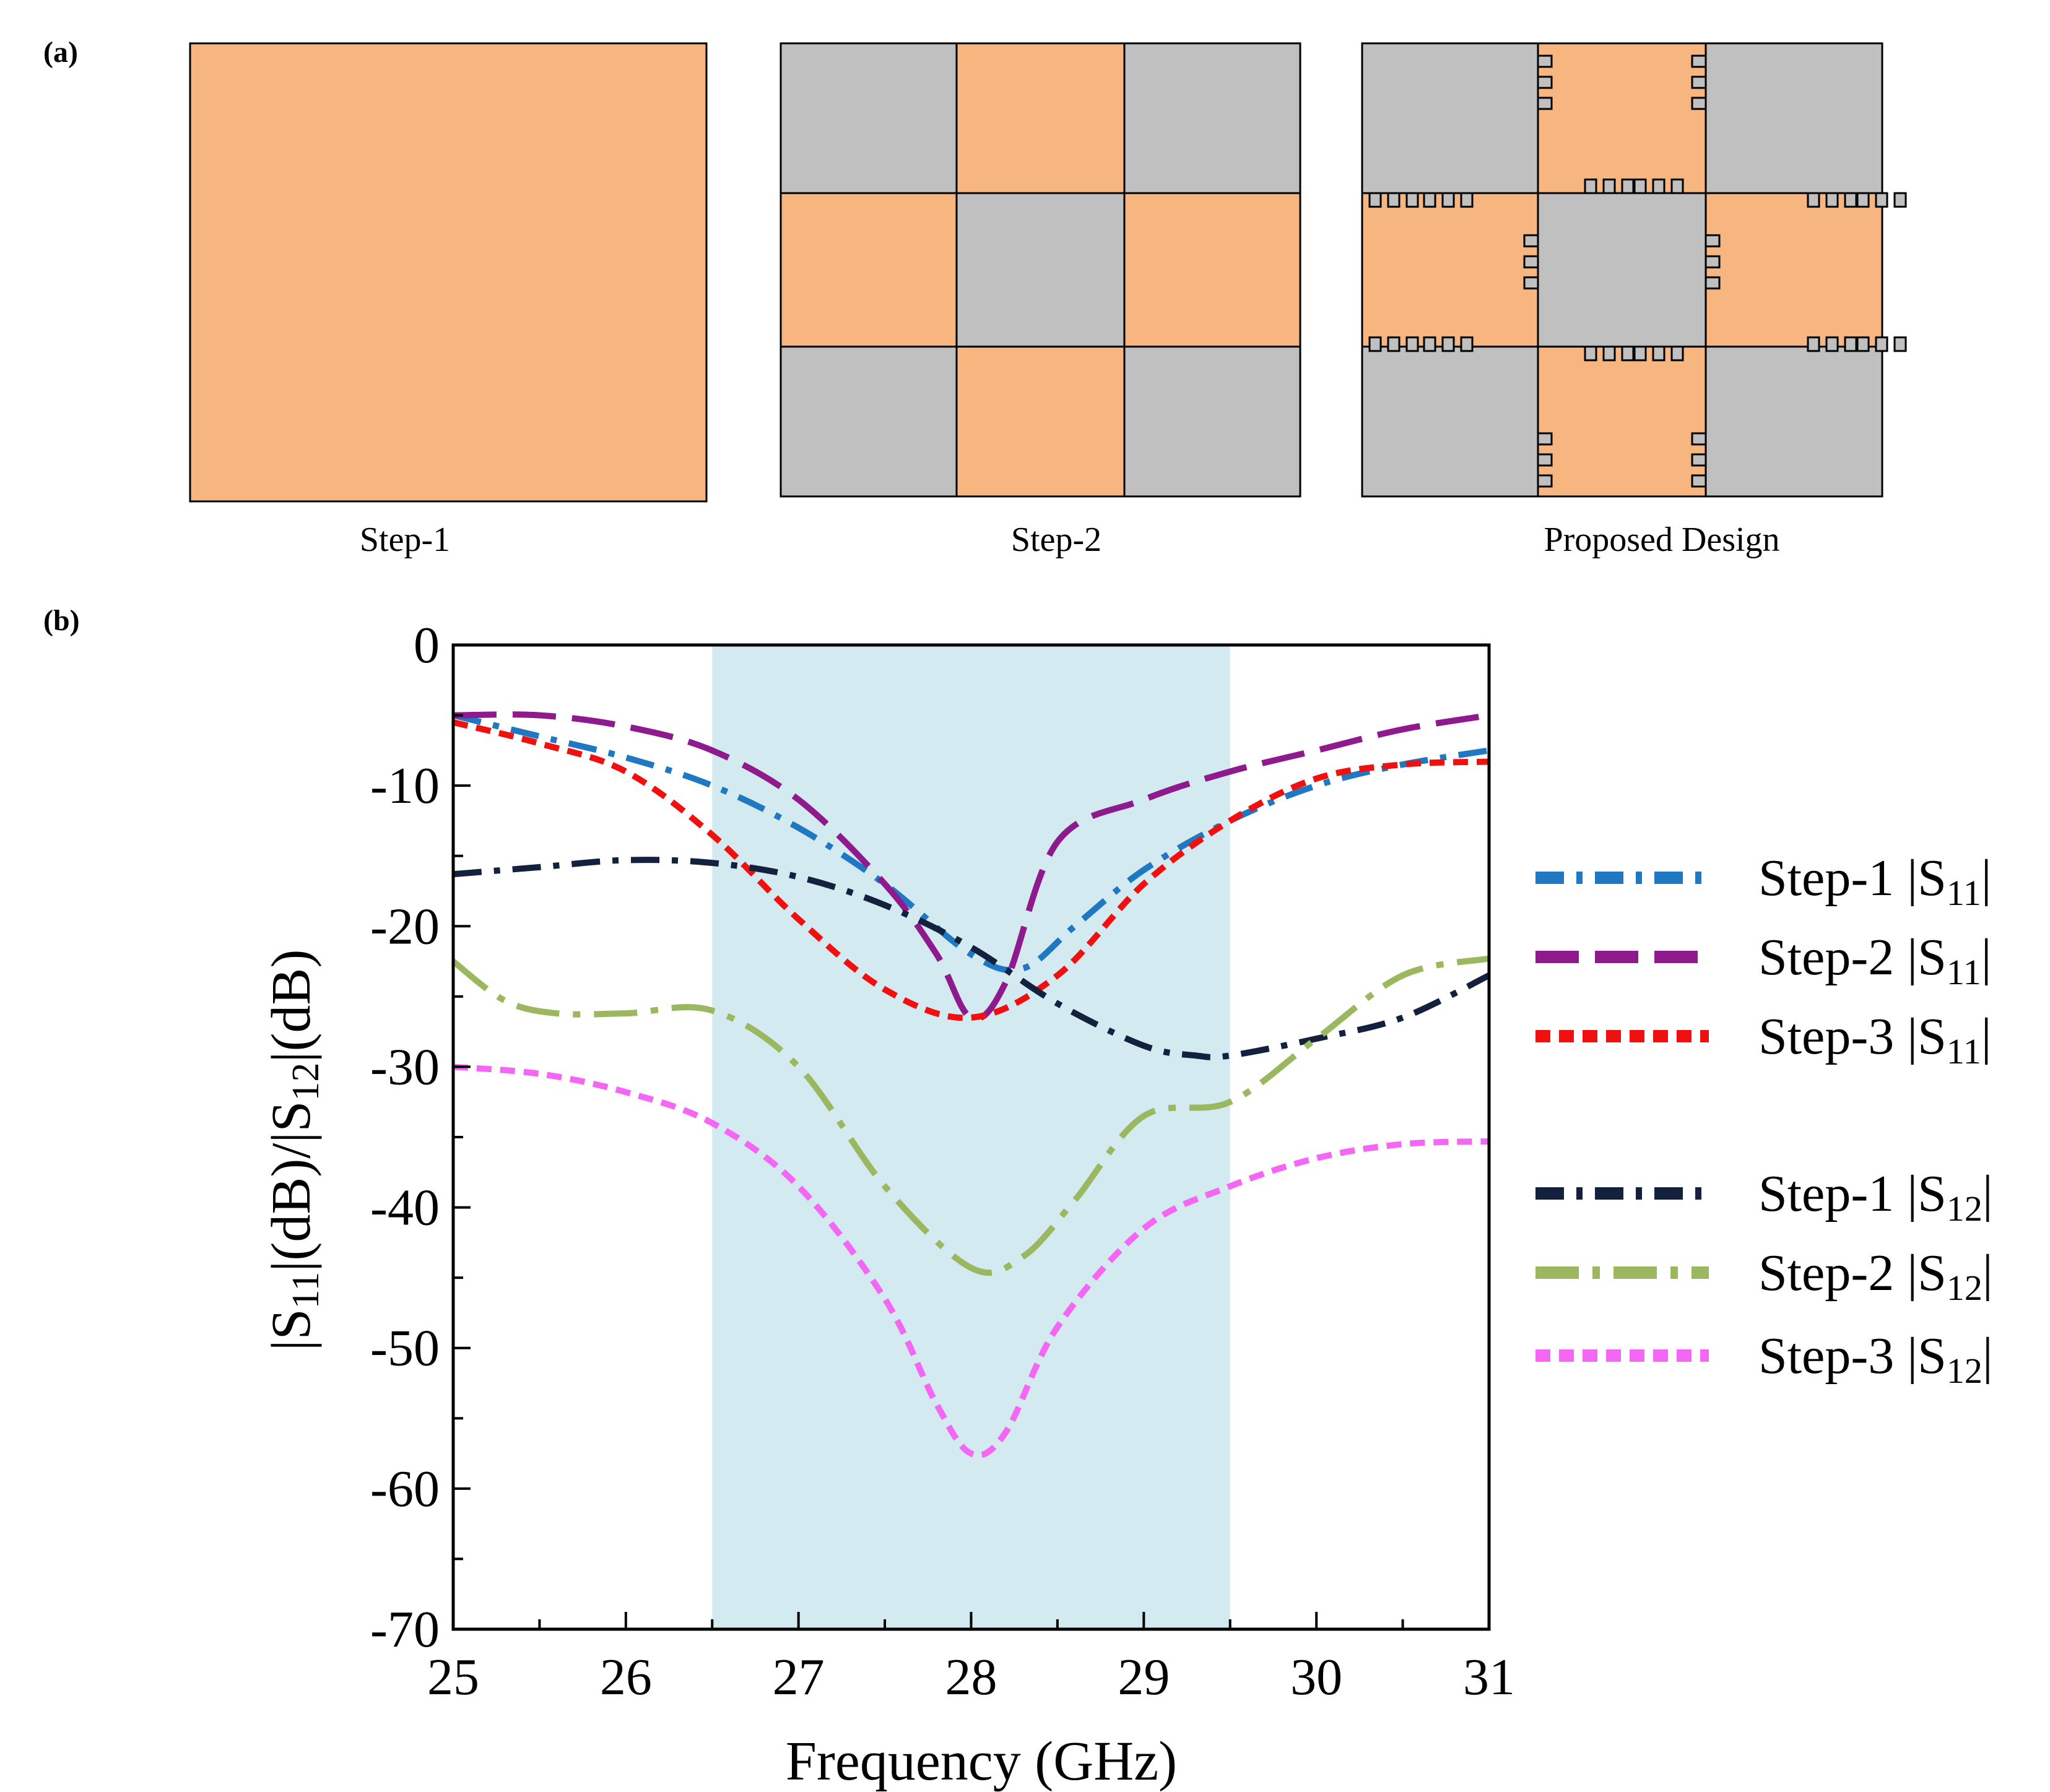  What do you see at coordinates (405, 926) in the screenshot?
I see `y-tick-label: -20` at bounding box center [405, 926].